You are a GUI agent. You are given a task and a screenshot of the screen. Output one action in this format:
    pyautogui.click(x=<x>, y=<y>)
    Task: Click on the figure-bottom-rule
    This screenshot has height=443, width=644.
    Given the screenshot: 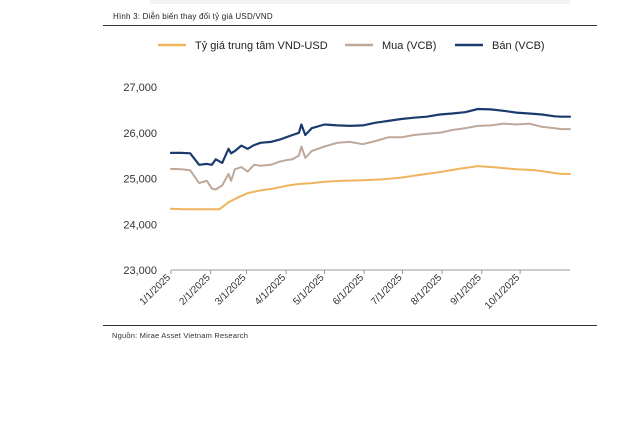 What is the action you would take?
    pyautogui.click(x=350, y=325)
    